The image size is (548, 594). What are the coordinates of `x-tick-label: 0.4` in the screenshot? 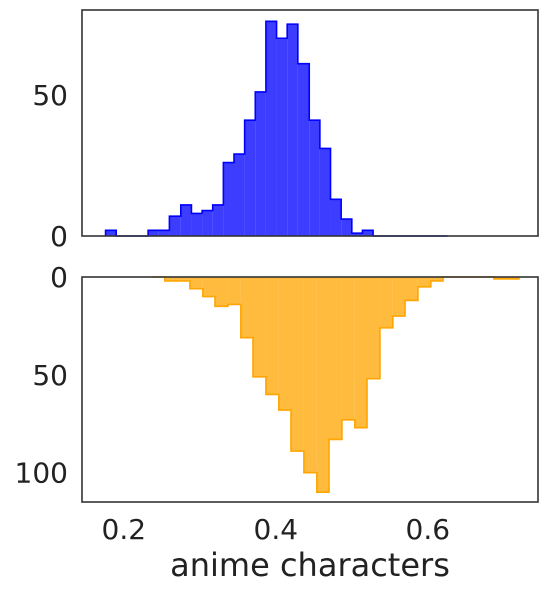 It's located at (276, 529).